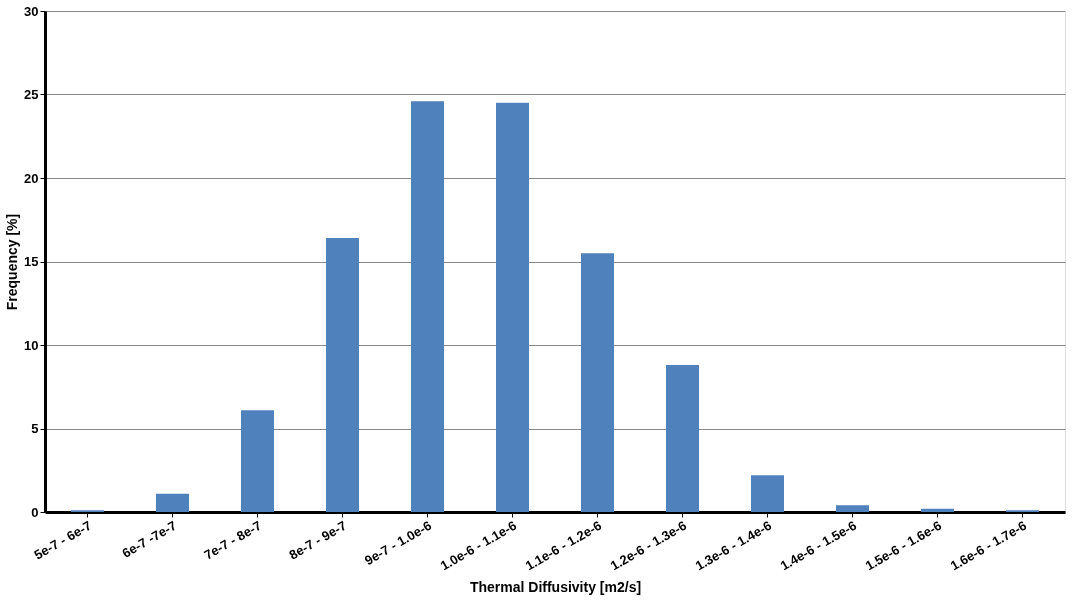  I want to click on x-tick-label: 7e-7 - 8e-7, so click(232, 540).